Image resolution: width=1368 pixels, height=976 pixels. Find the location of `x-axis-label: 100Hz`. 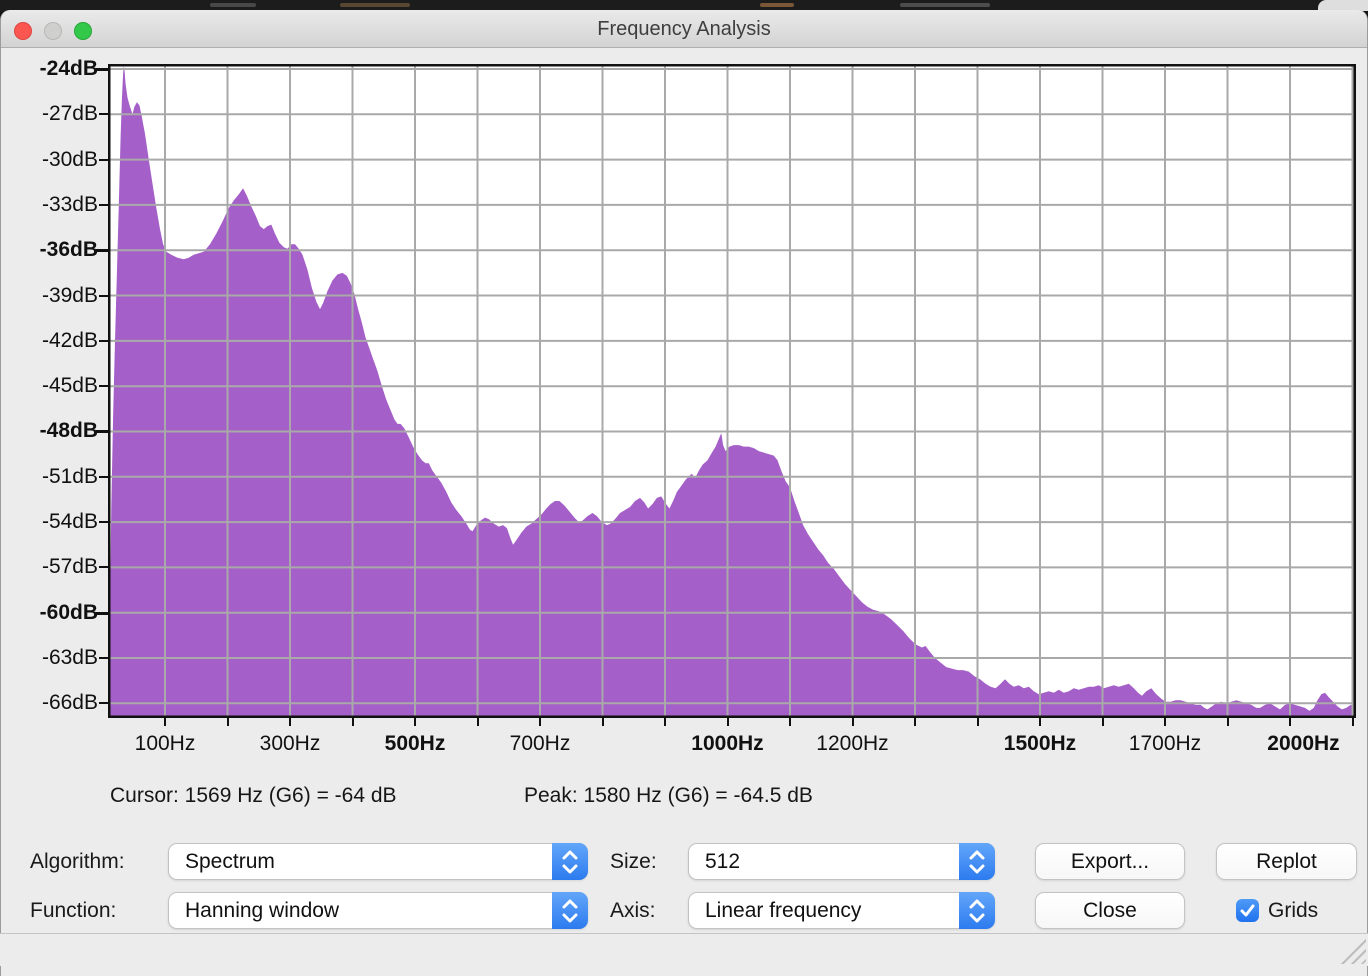

x-axis-label: 100Hz is located at coordinates (165, 743).